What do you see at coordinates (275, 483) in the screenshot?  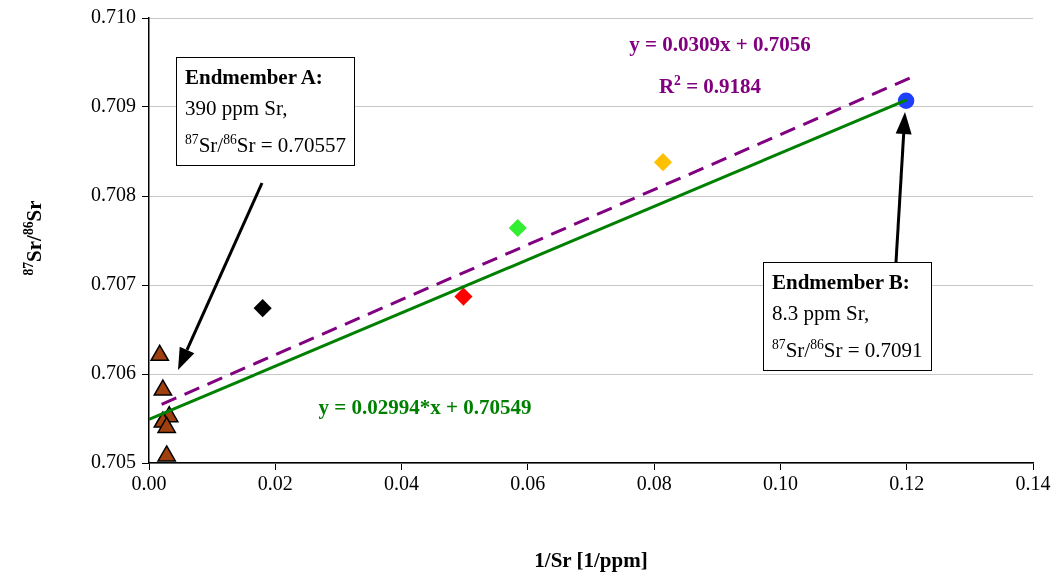 I see `x-tick-label: 0.02` at bounding box center [275, 483].